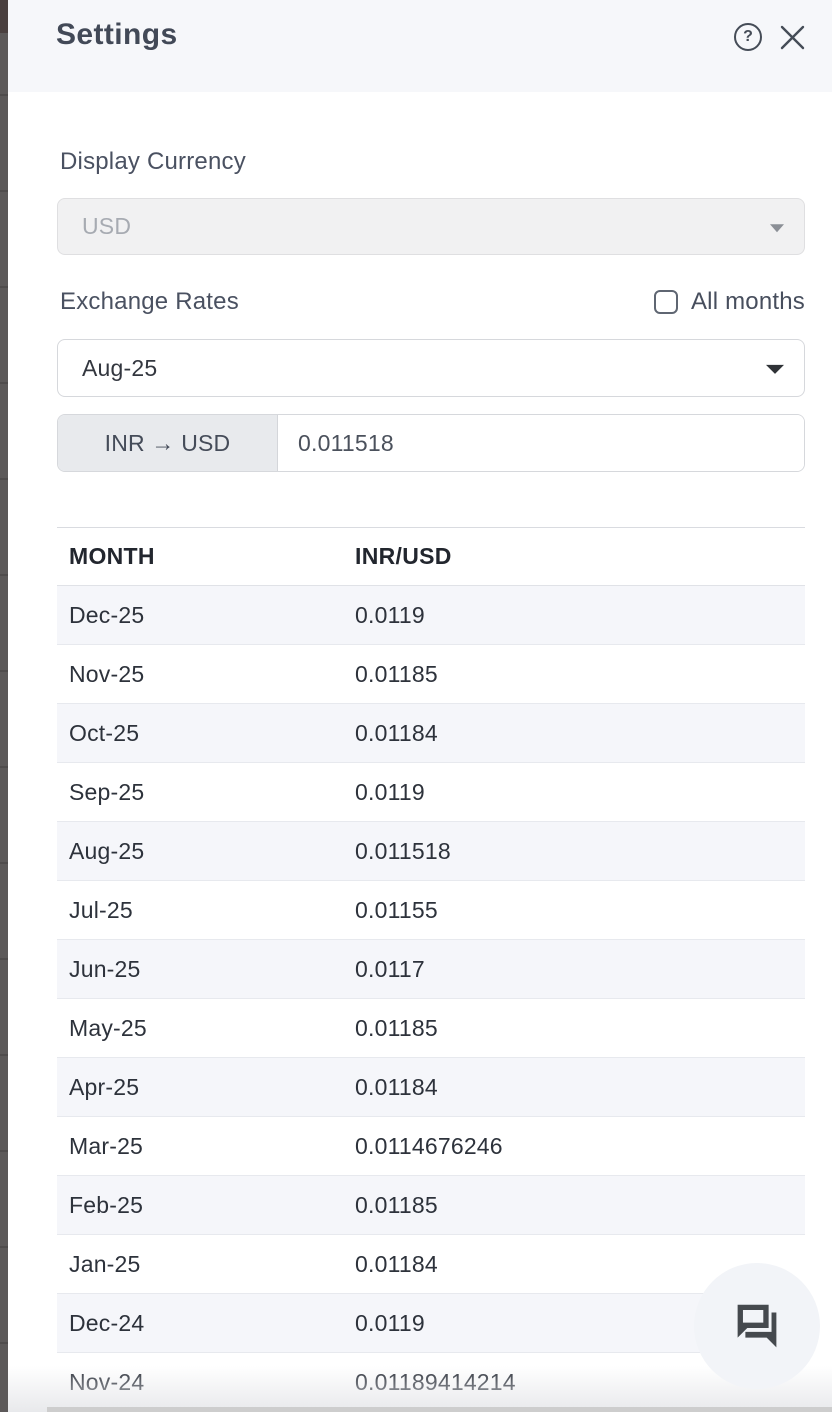 This screenshot has height=1412, width=832. I want to click on table-row: Dec-25 0.0119, so click(431, 615).